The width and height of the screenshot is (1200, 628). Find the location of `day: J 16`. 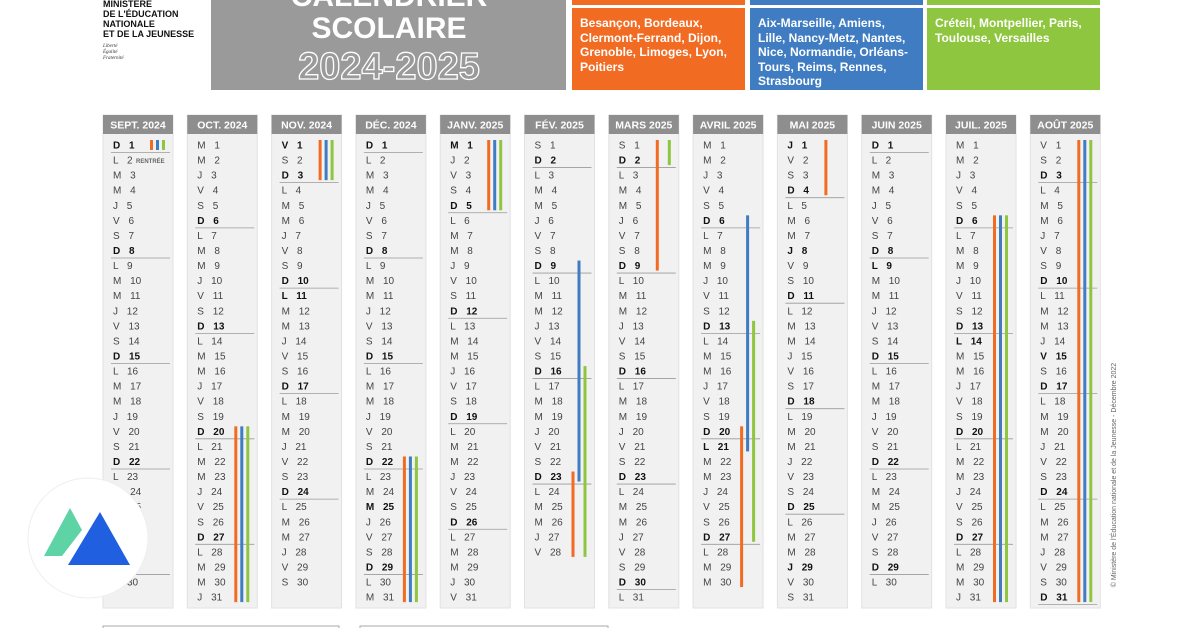

day: J 16 is located at coordinates (462, 372).